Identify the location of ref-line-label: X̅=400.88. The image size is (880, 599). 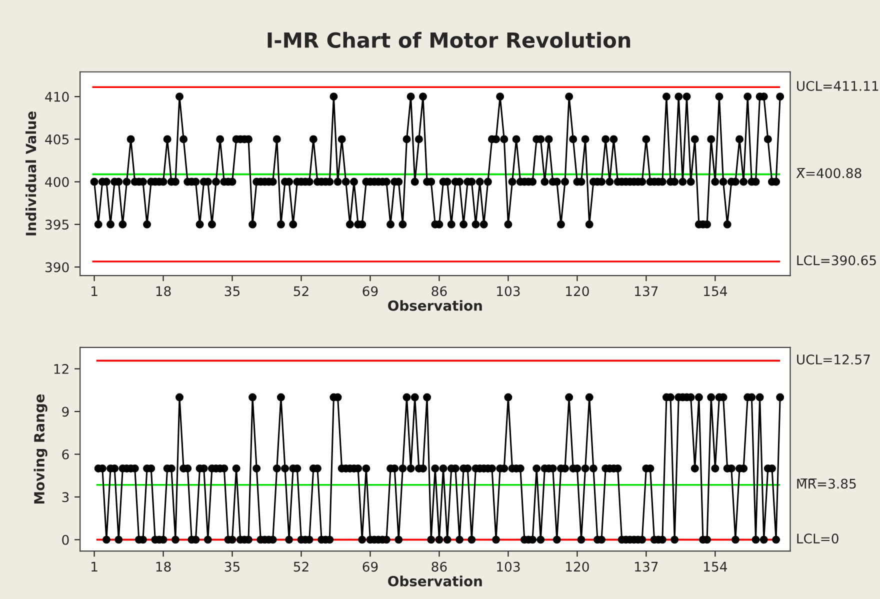
(829, 173).